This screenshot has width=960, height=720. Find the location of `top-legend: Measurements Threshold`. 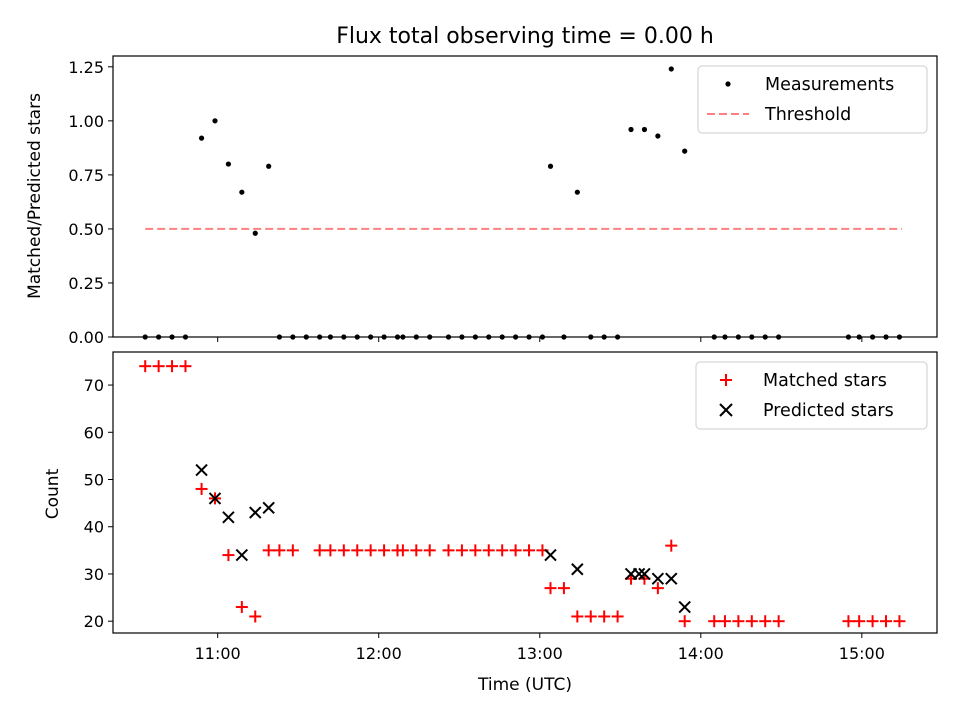

top-legend: Measurements Threshold is located at coordinates (812, 99).